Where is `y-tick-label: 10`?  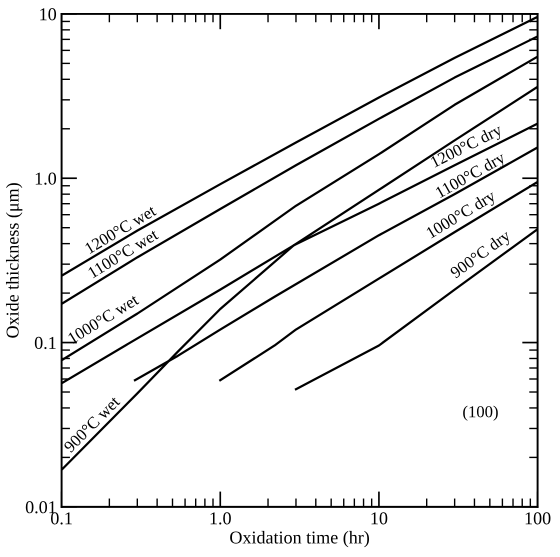
y-tick-label: 10 is located at coordinates (48, 14).